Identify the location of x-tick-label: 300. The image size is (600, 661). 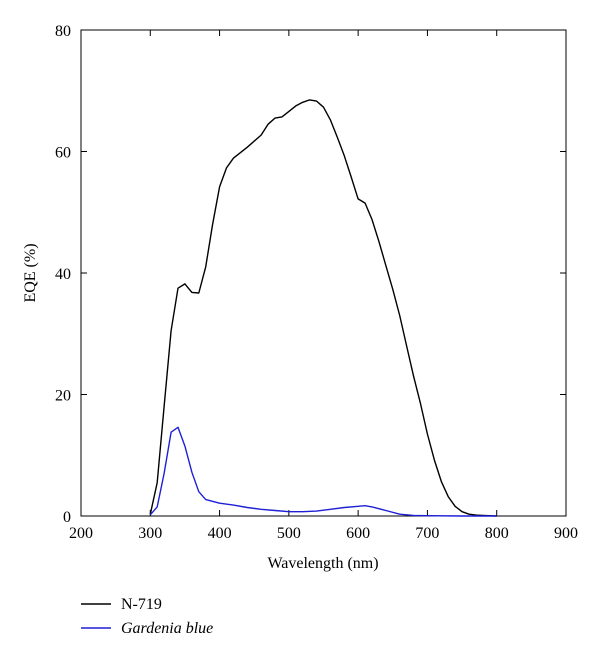
(150, 533).